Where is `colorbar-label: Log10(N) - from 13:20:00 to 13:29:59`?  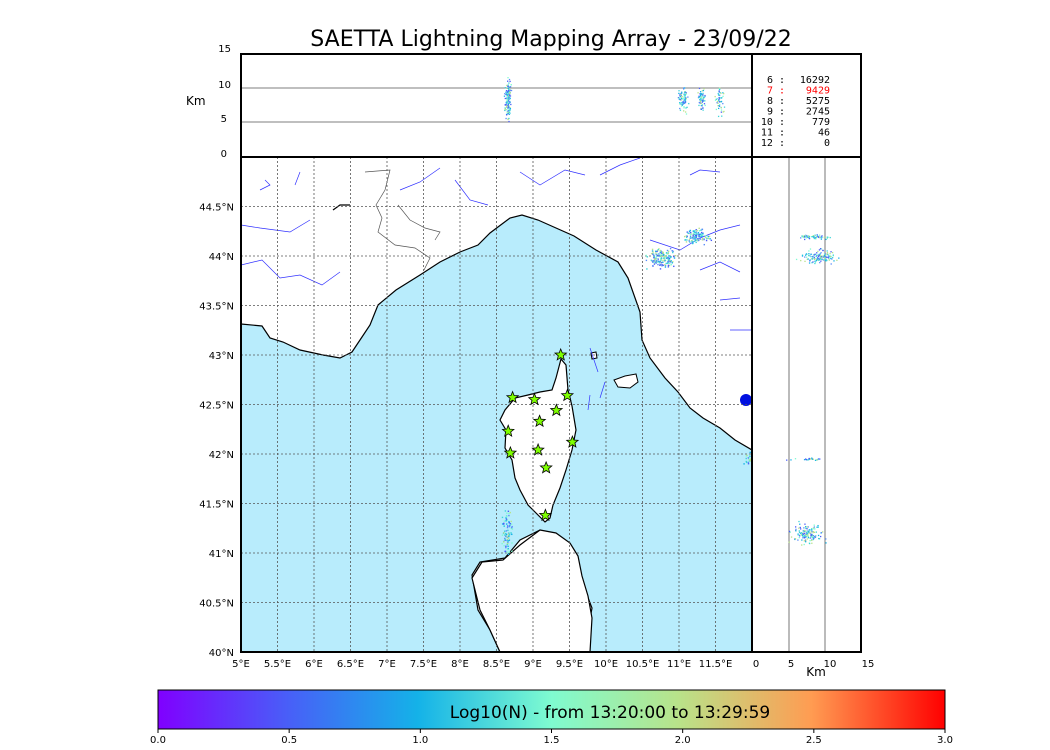
colorbar-label: Log10(N) - from 13:20:00 to 13:29:59 is located at coordinates (610, 713).